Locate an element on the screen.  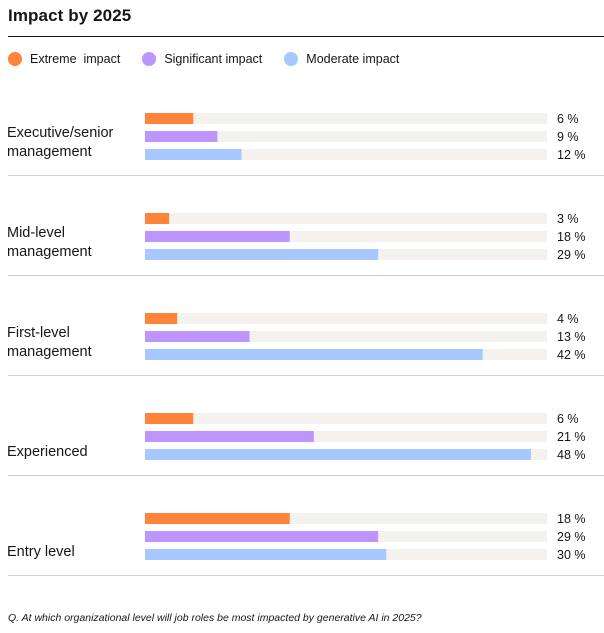
category-label: Mid-level is located at coordinates (36, 233).